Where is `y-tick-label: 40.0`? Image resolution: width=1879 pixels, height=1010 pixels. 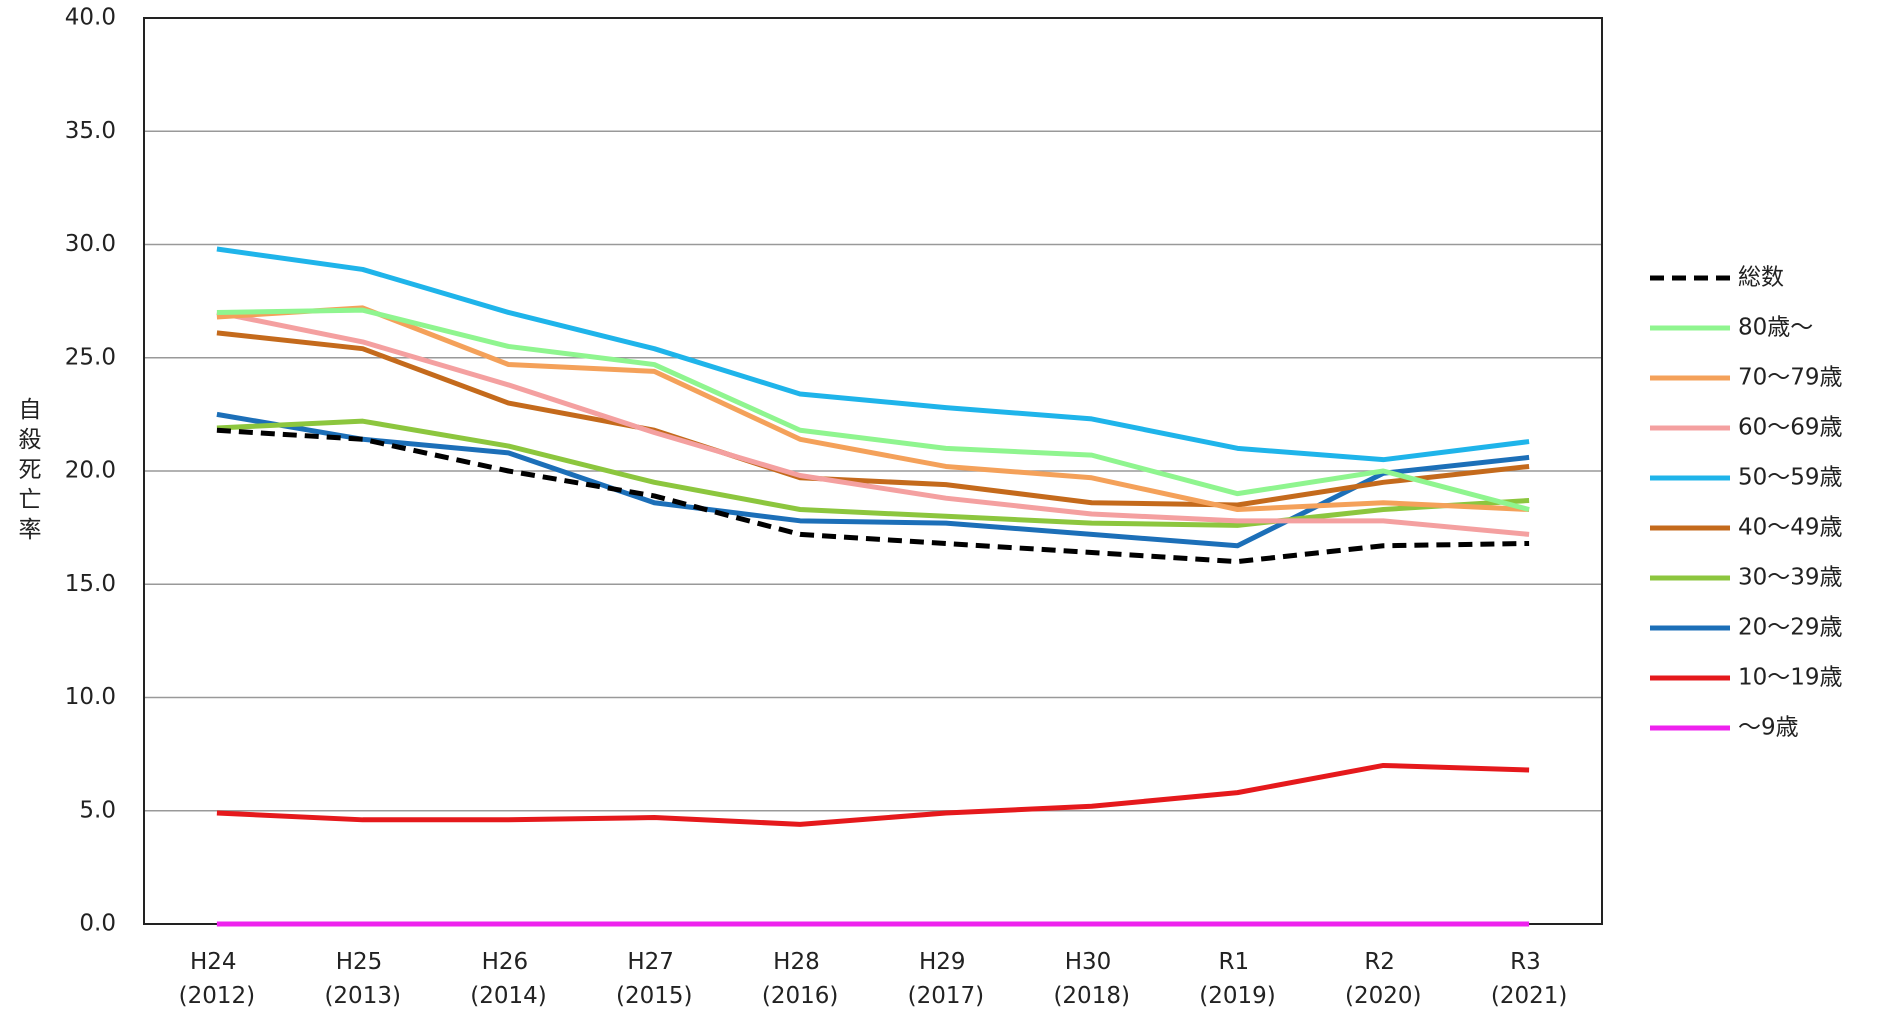
y-tick-label: 40.0 is located at coordinates (90, 18).